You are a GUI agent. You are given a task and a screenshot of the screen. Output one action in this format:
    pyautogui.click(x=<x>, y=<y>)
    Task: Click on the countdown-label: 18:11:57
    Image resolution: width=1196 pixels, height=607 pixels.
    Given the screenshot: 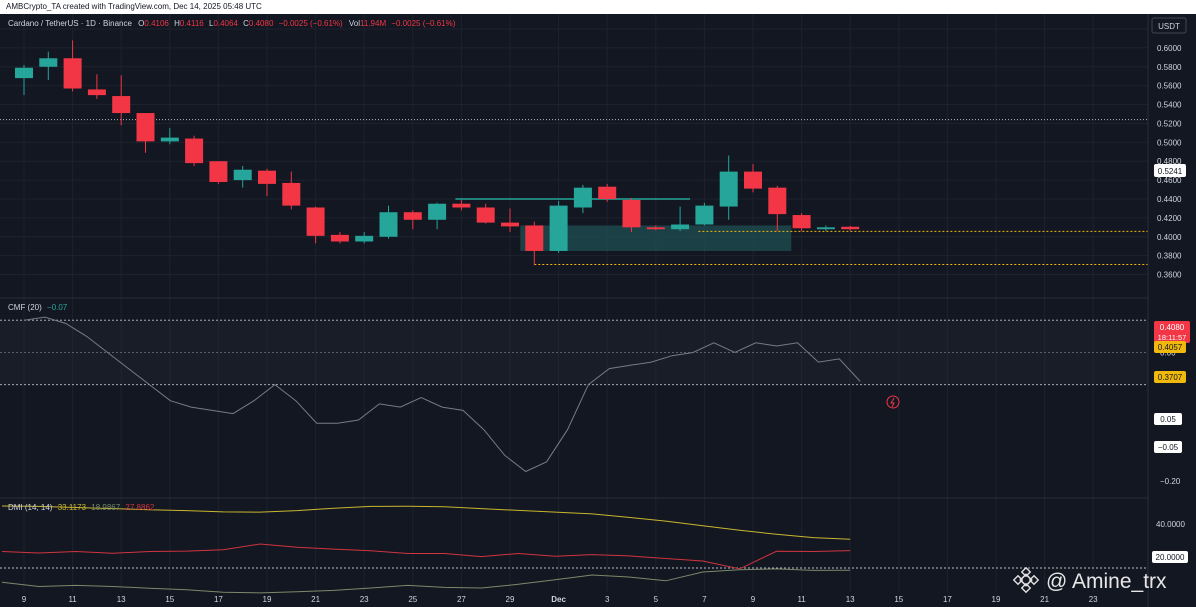 What is the action you would take?
    pyautogui.click(x=1172, y=337)
    